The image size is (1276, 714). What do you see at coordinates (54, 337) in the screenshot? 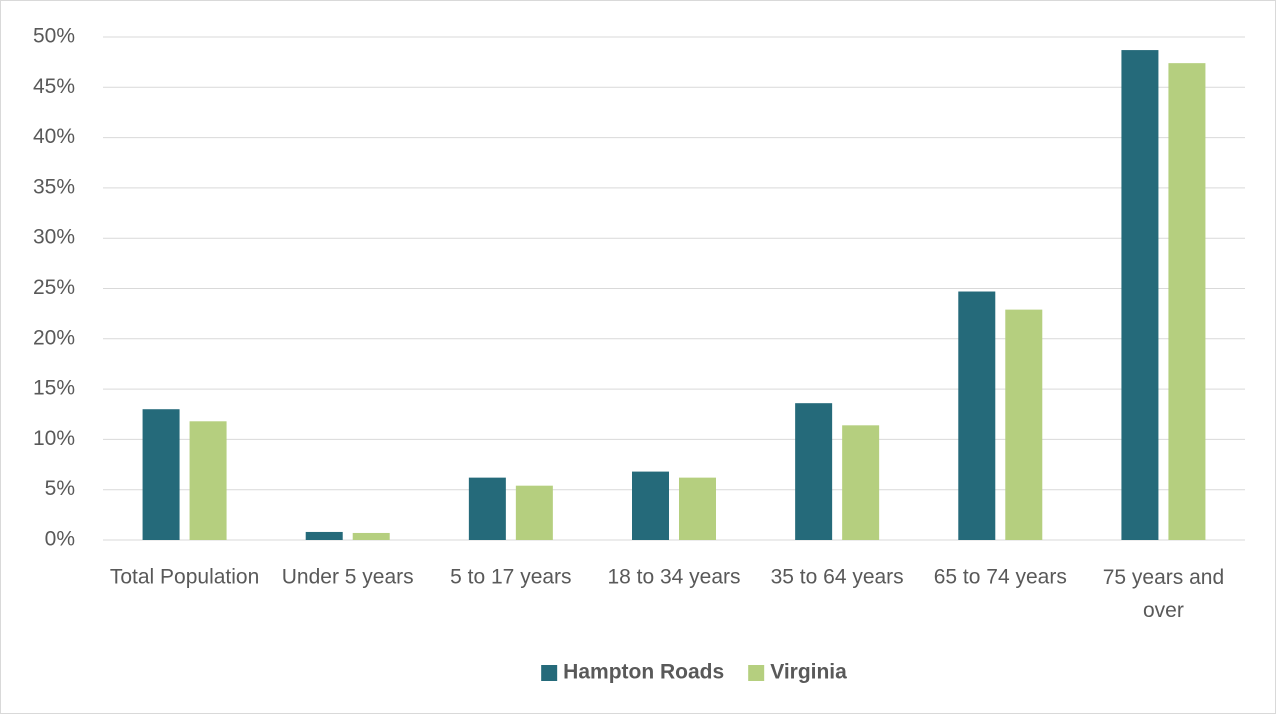
I see `y-tick-label: 20%` at bounding box center [54, 337].